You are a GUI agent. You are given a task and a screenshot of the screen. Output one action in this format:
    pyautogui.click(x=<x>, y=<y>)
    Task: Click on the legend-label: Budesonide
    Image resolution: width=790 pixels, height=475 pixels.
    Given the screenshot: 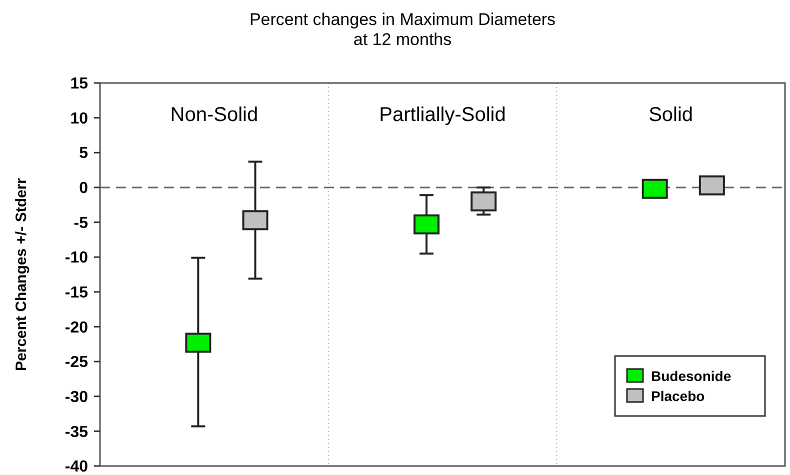 What is the action you would take?
    pyautogui.click(x=691, y=376)
    